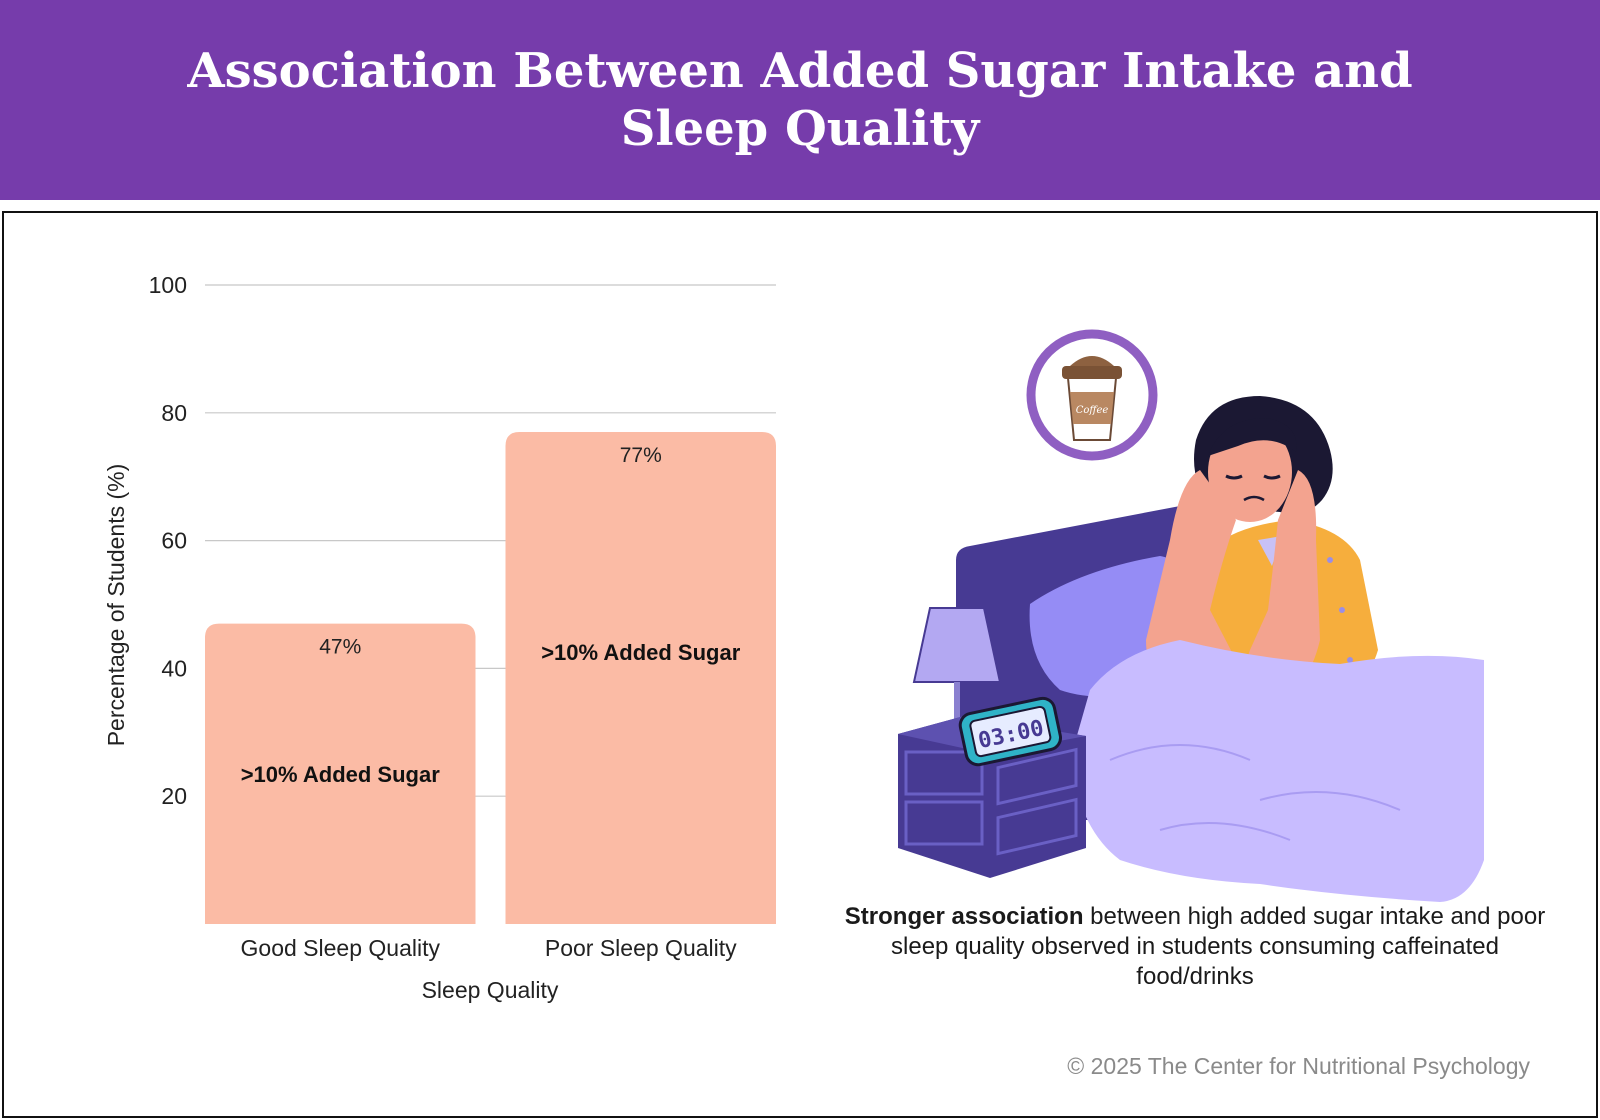 This screenshot has height=1120, width=1600. Describe the element at coordinates (174, 796) in the screenshot. I see `y-tick-label: 20` at that location.